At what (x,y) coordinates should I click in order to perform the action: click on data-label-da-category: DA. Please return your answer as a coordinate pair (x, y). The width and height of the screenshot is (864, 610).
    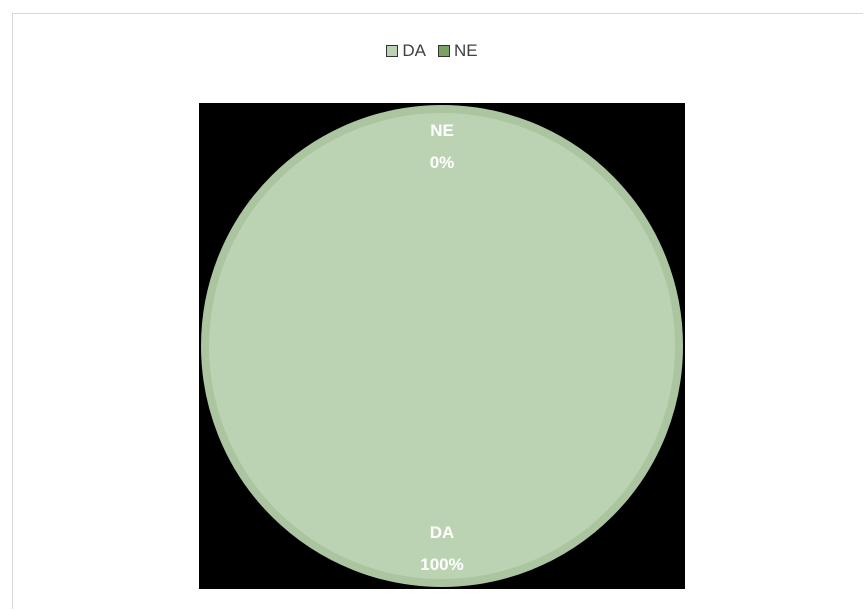
    Looking at the image, I should click on (442, 532).